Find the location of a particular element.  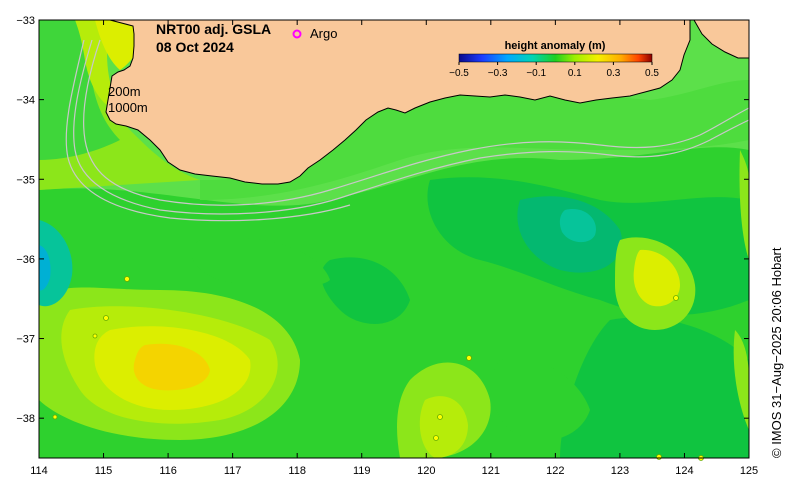

x-tick-label: 114 is located at coordinates (39, 471).